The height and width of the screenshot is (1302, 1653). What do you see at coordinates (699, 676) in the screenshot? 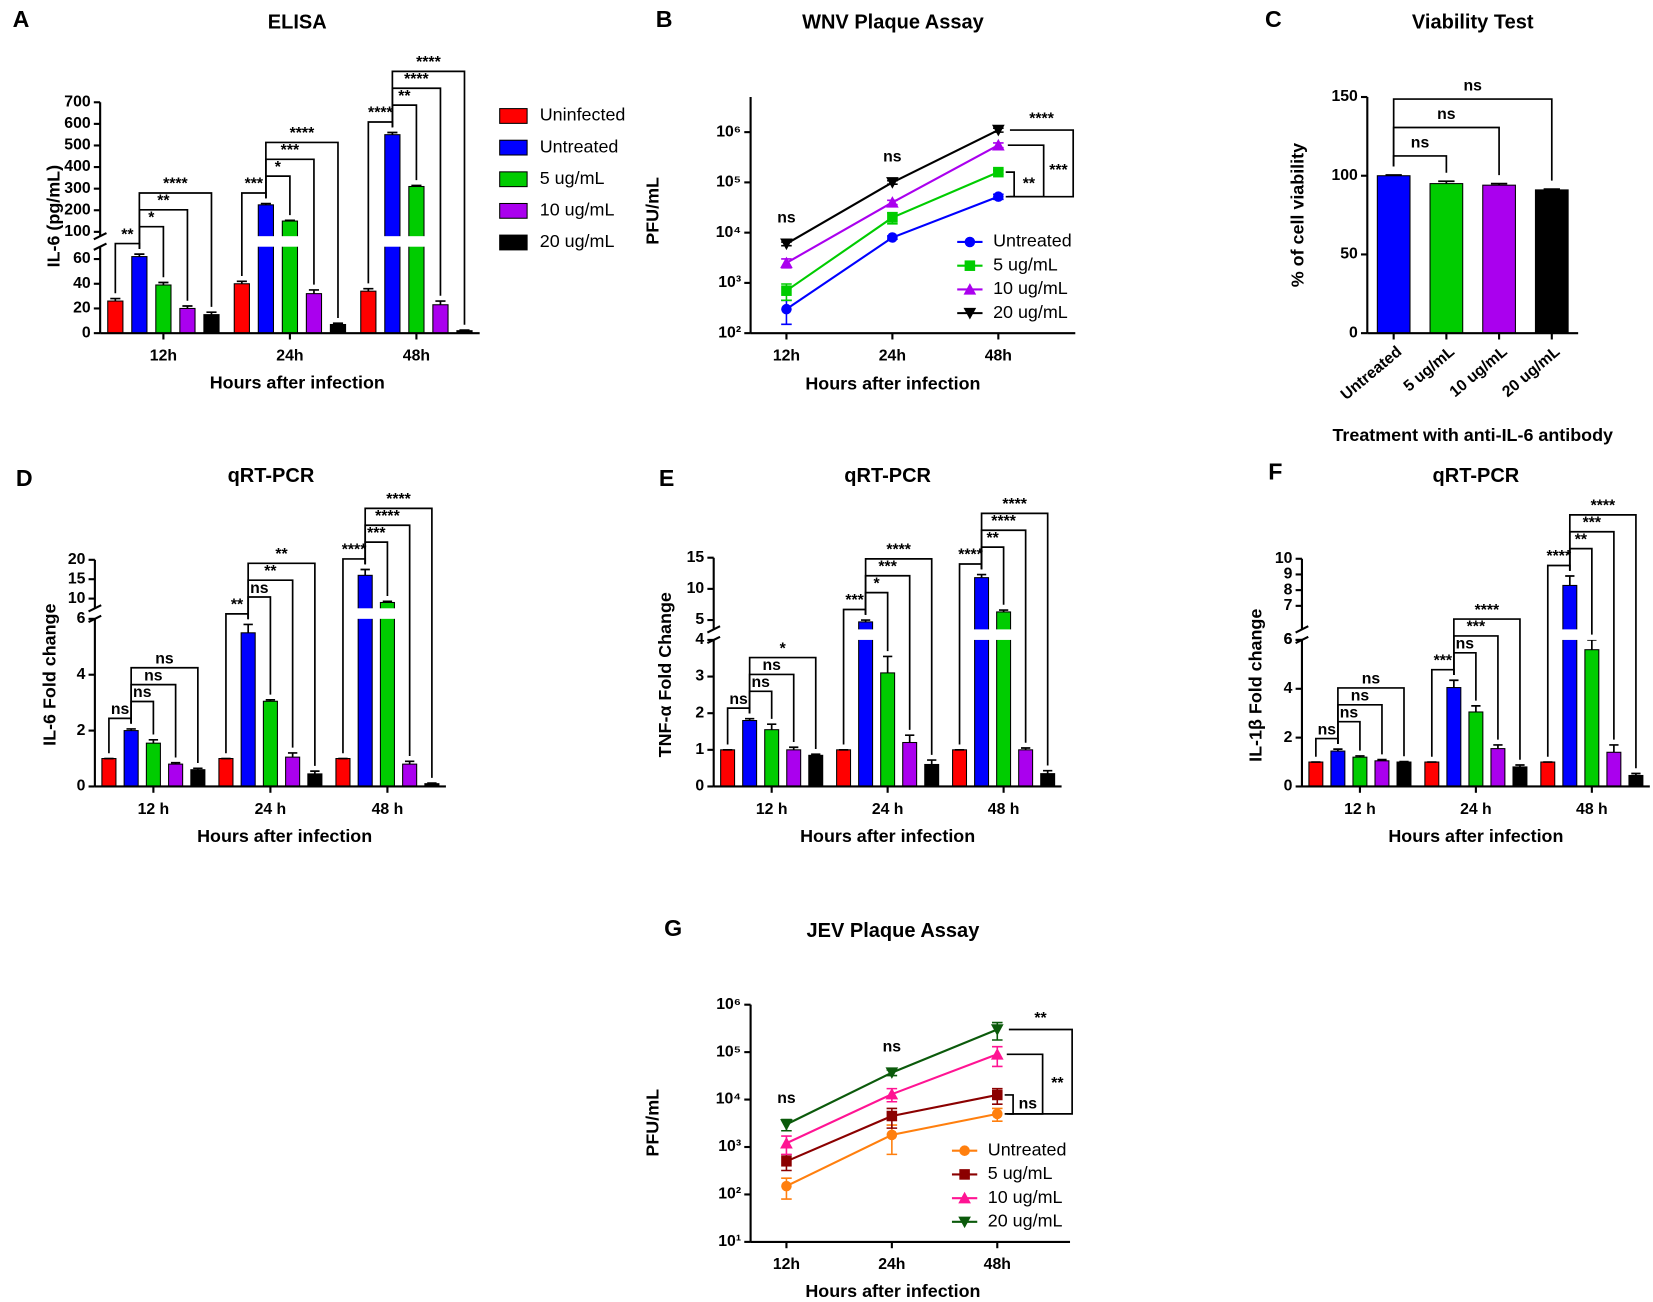
I see `y-tick-label: 3` at bounding box center [699, 676].